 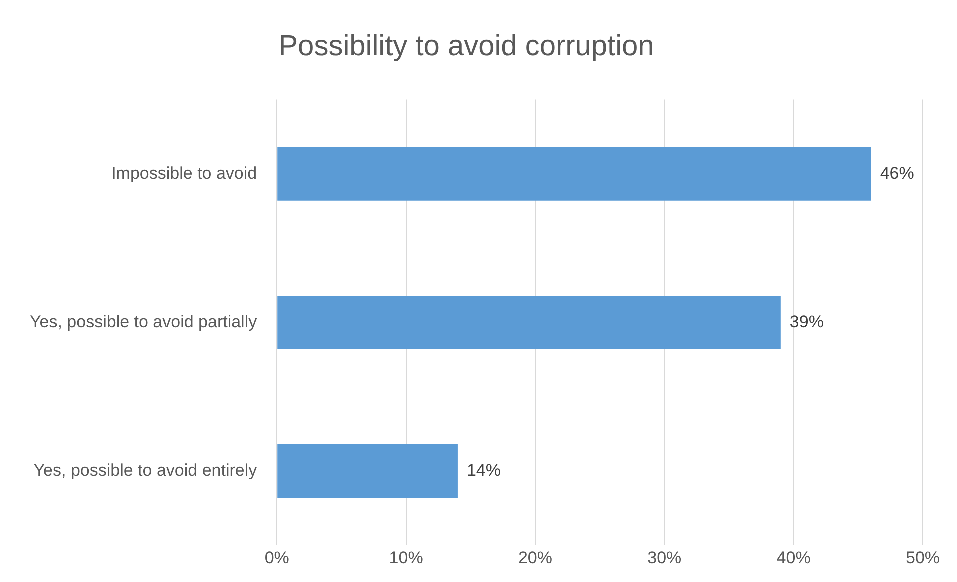 I want to click on data-label: 39%, so click(x=807, y=322).